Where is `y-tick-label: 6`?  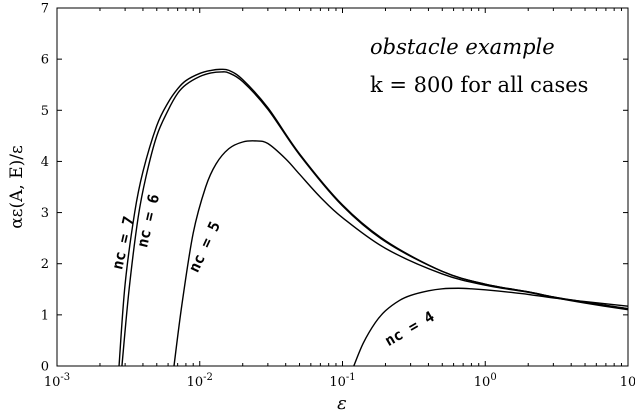 y-tick-label: 6 is located at coordinates (45, 60).